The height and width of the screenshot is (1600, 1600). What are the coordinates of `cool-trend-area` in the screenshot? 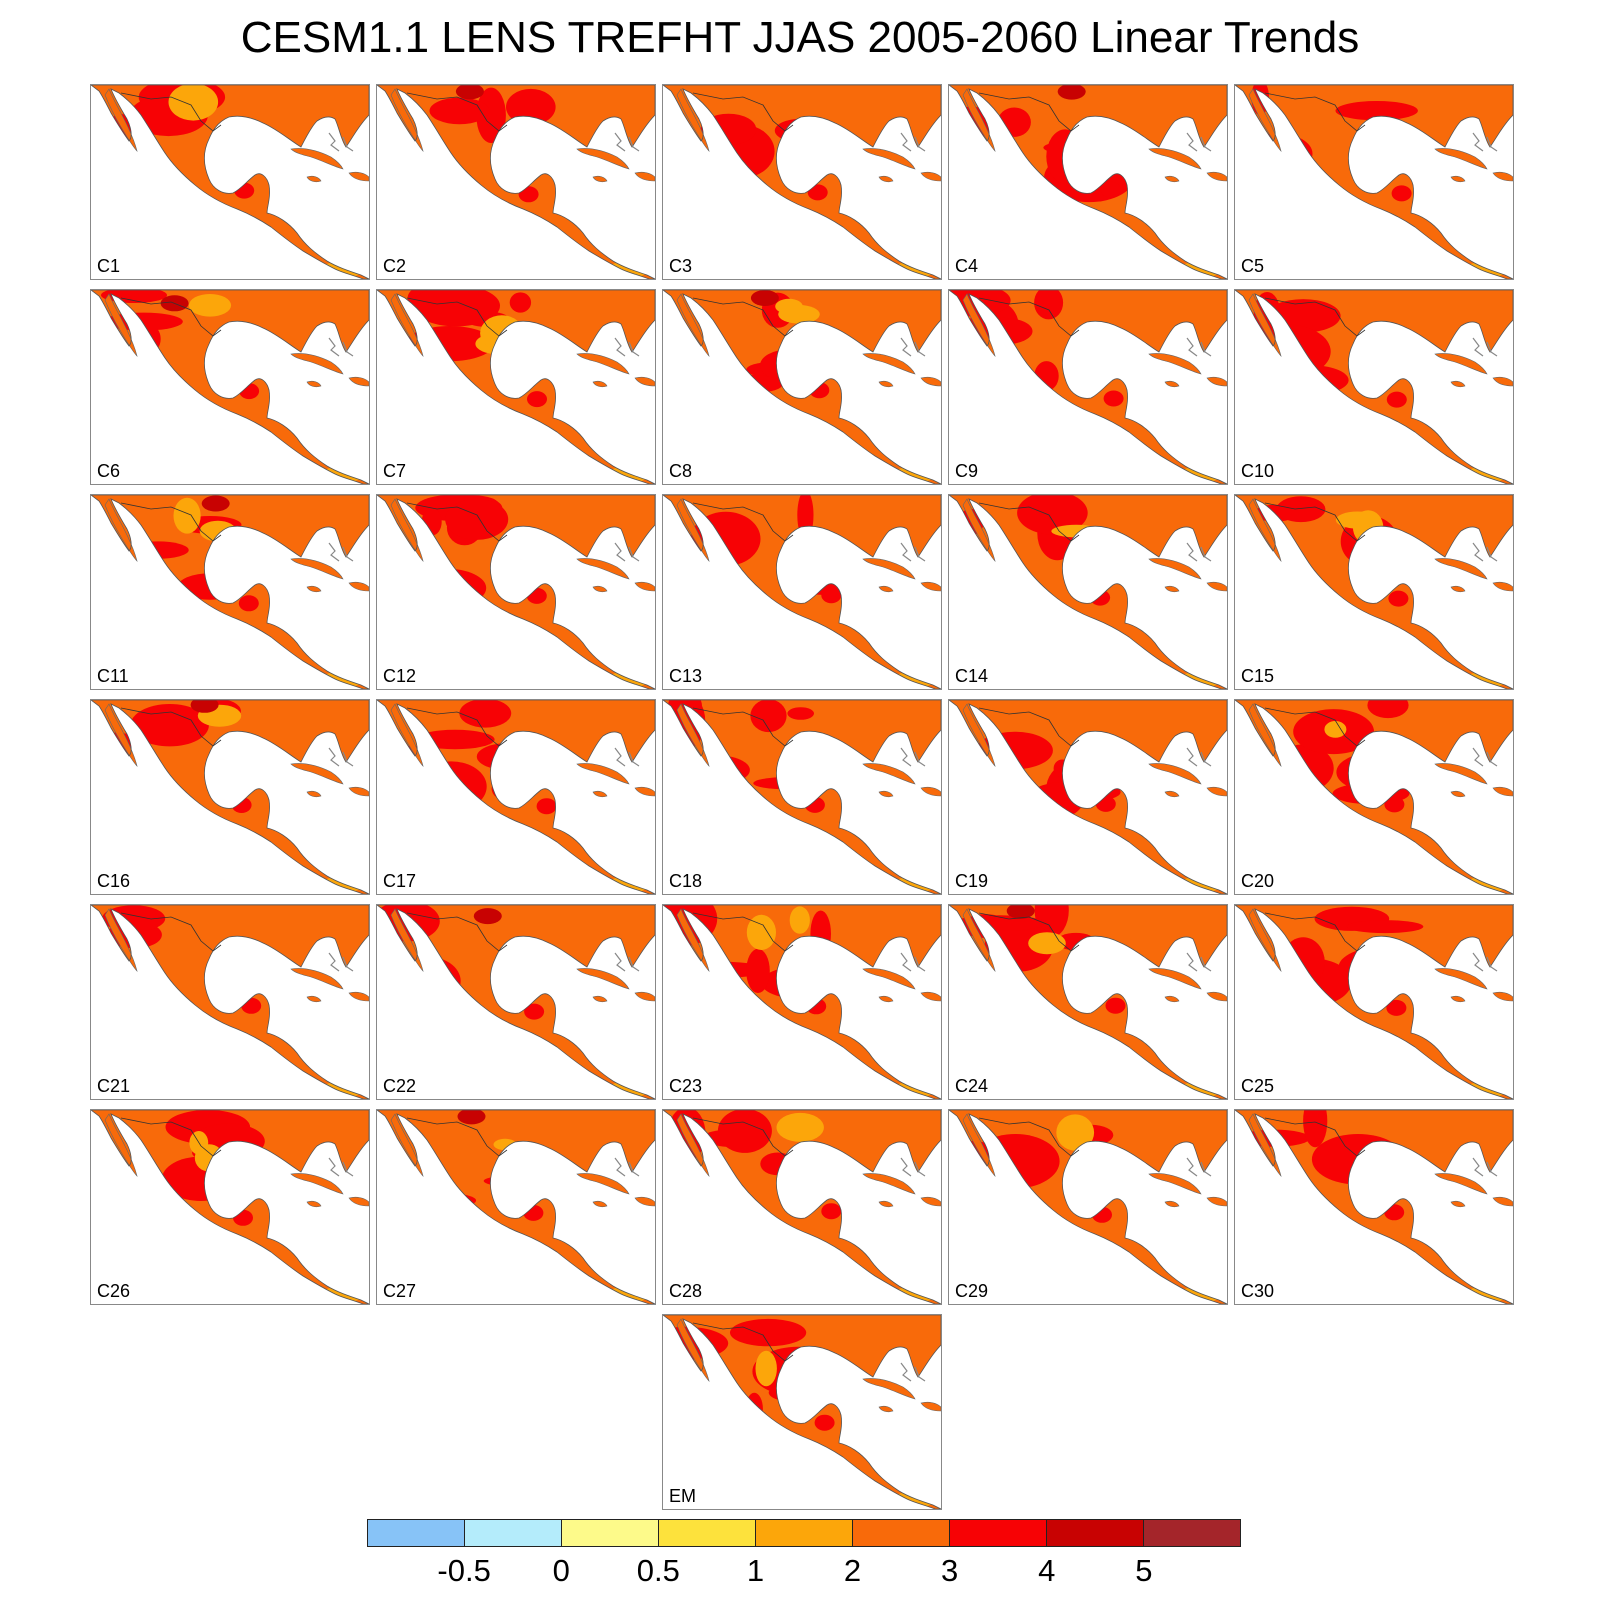 It's located at (1075, 1132).